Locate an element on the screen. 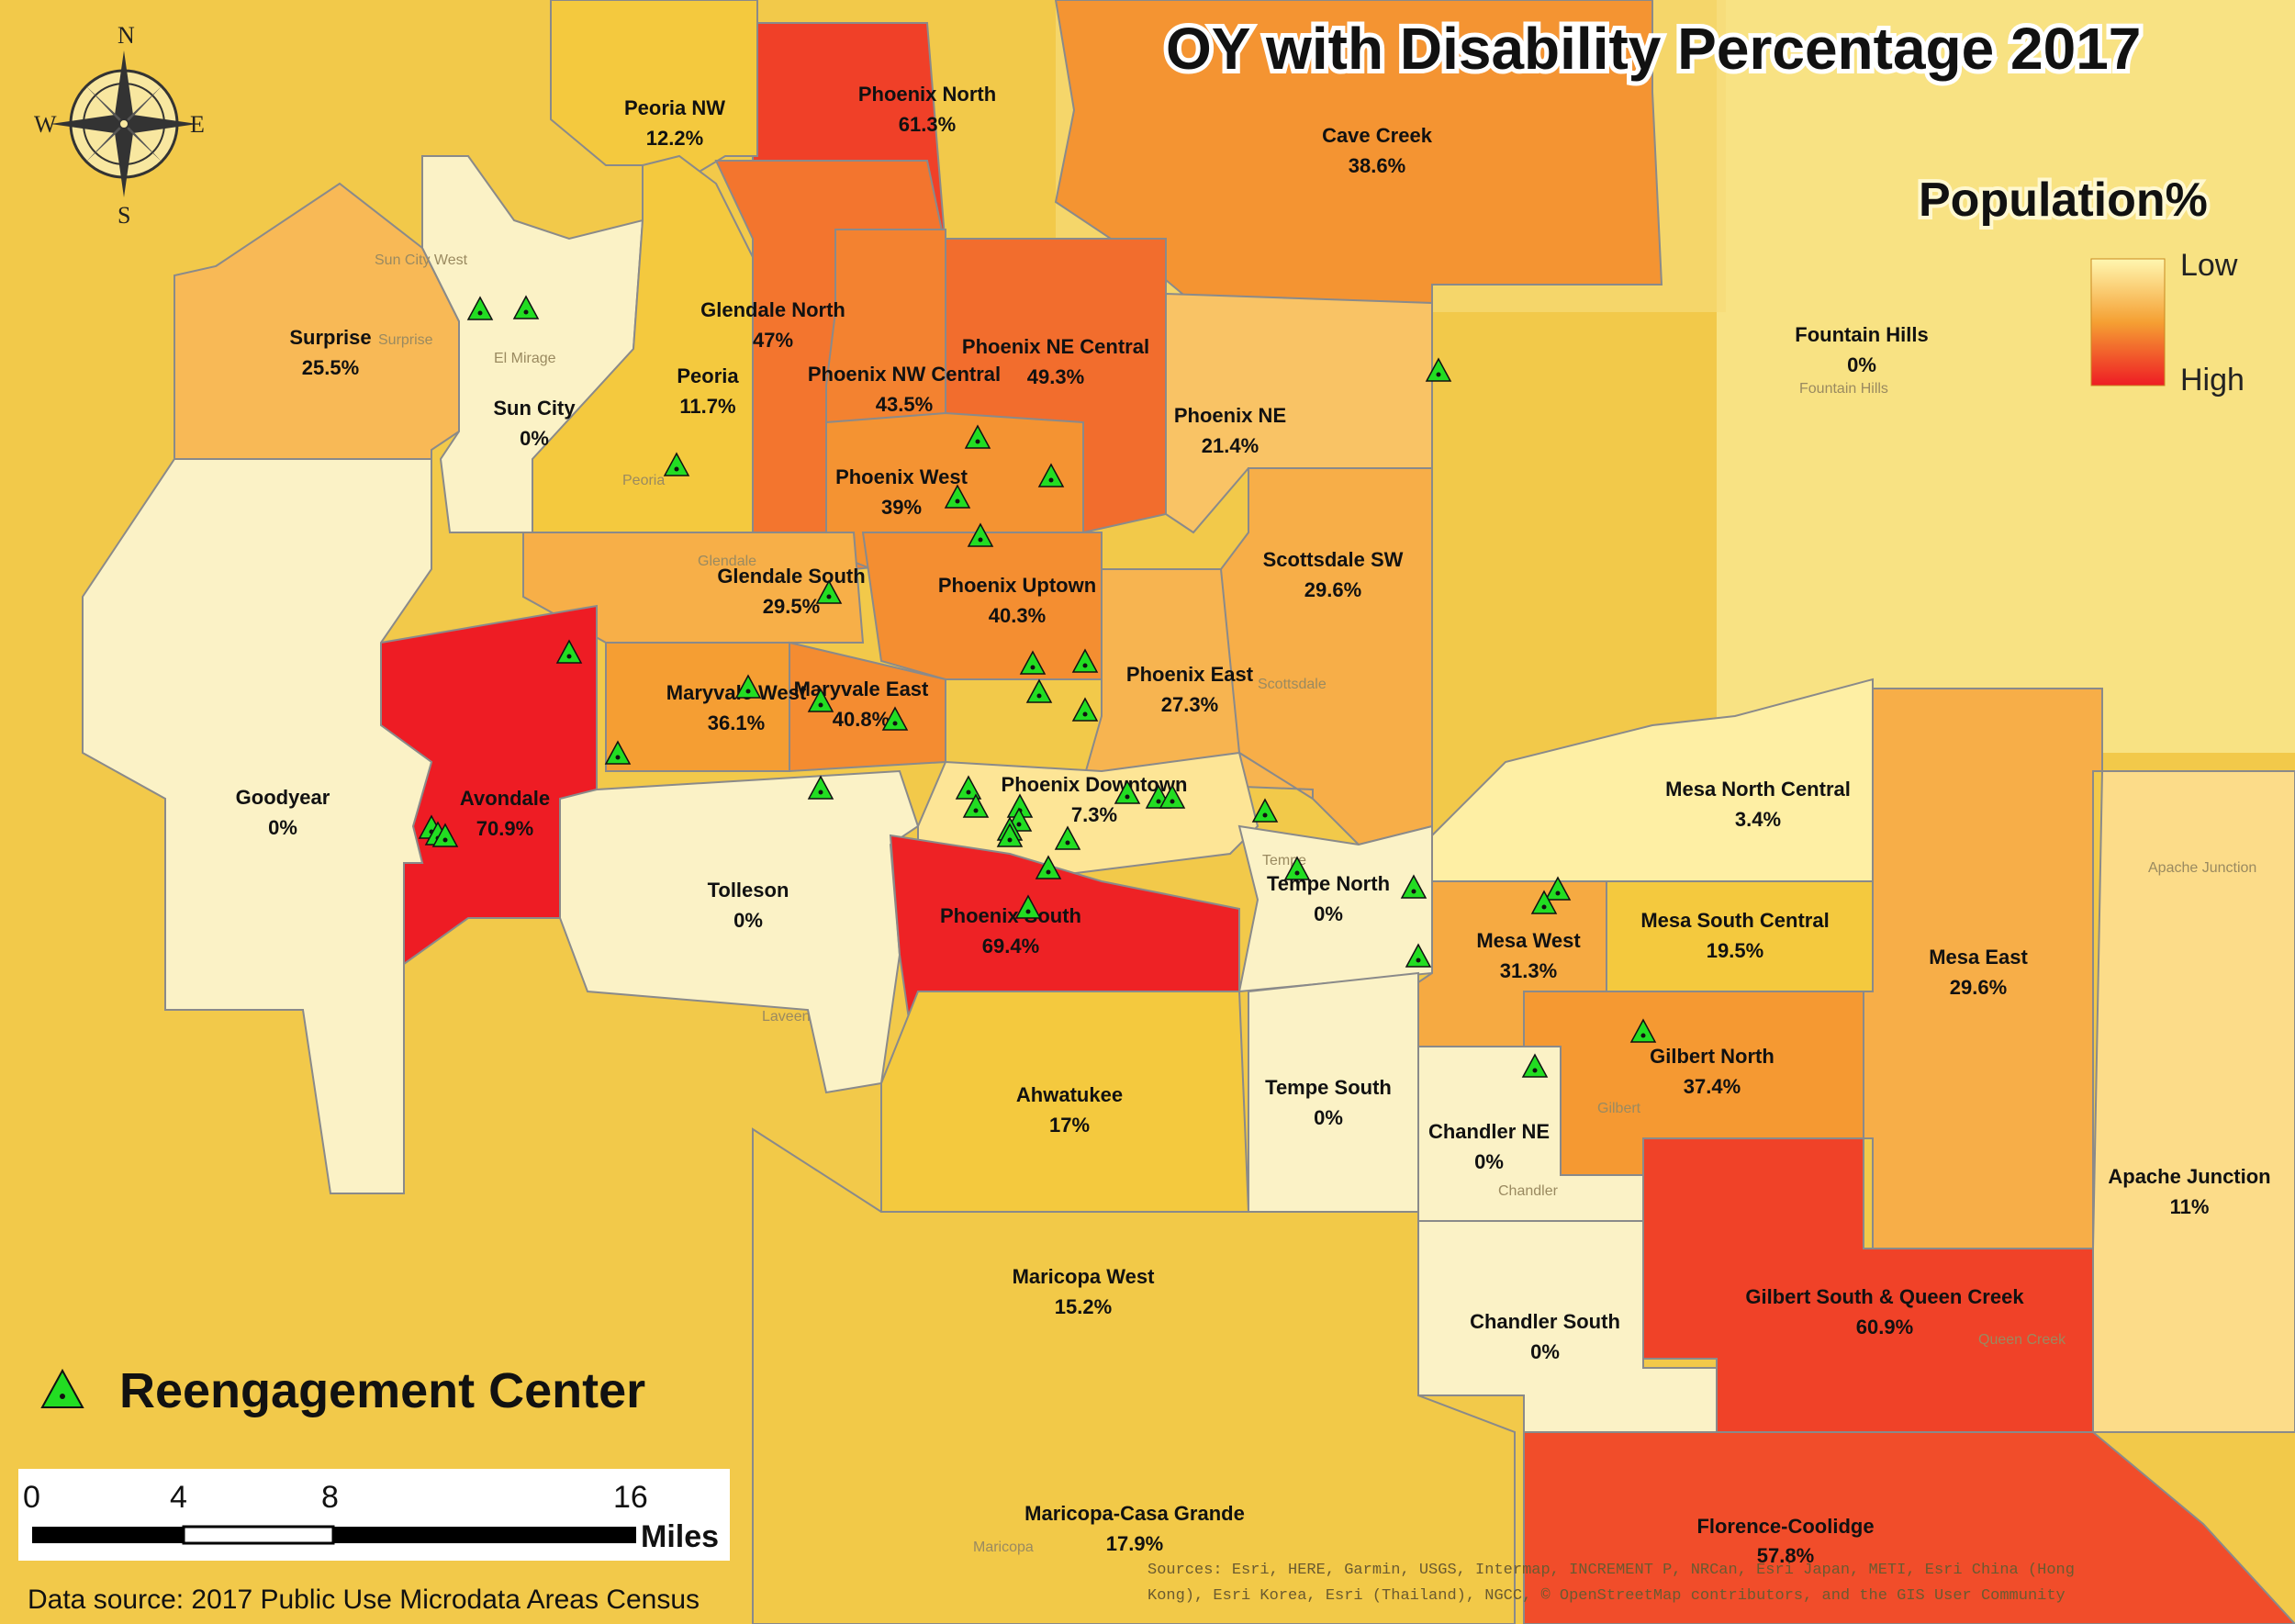 This screenshot has width=2295, height=1624. region-label-phoenix-north: Phoenix North is located at coordinates (927, 94).